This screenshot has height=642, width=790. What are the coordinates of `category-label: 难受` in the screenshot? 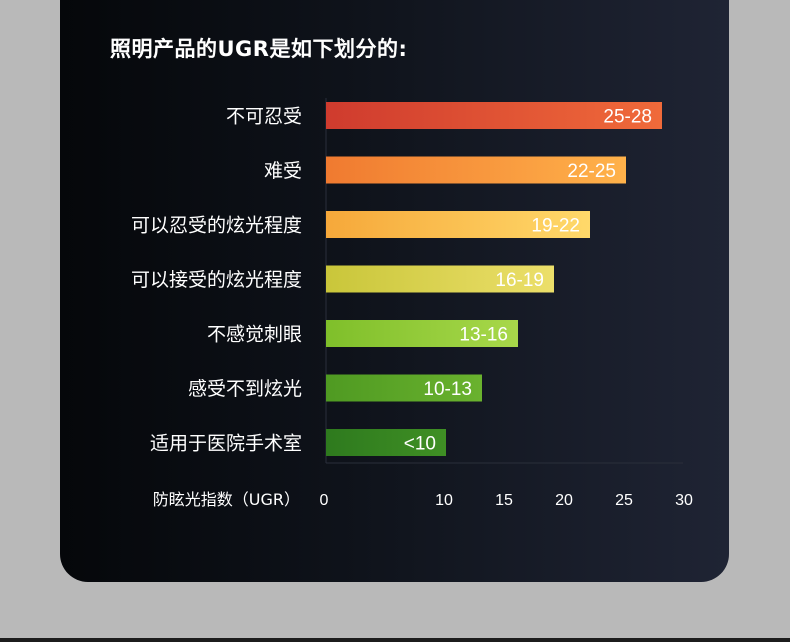 It's located at (283, 171).